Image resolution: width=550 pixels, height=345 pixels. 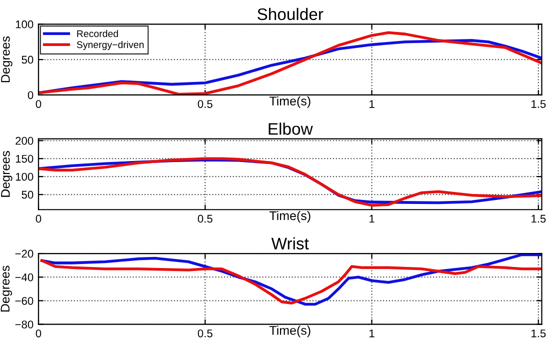 I want to click on legend-label: Recorded, so click(x=97, y=34).